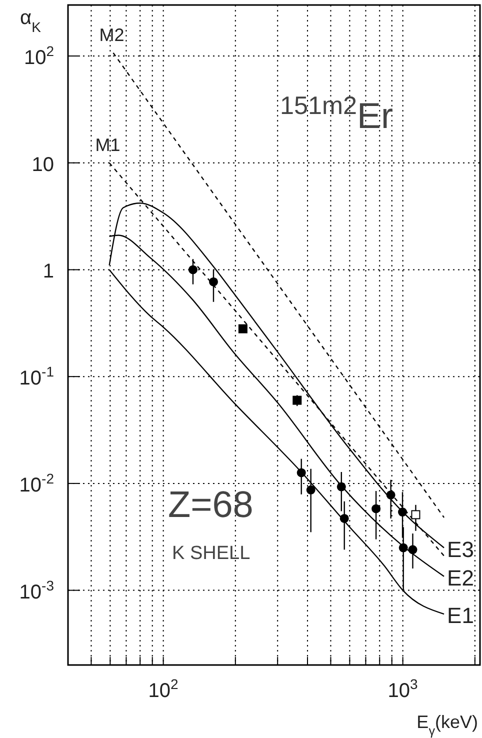  Describe the element at coordinates (43, 165) in the screenshot. I see `y-tick-label: 10` at that location.